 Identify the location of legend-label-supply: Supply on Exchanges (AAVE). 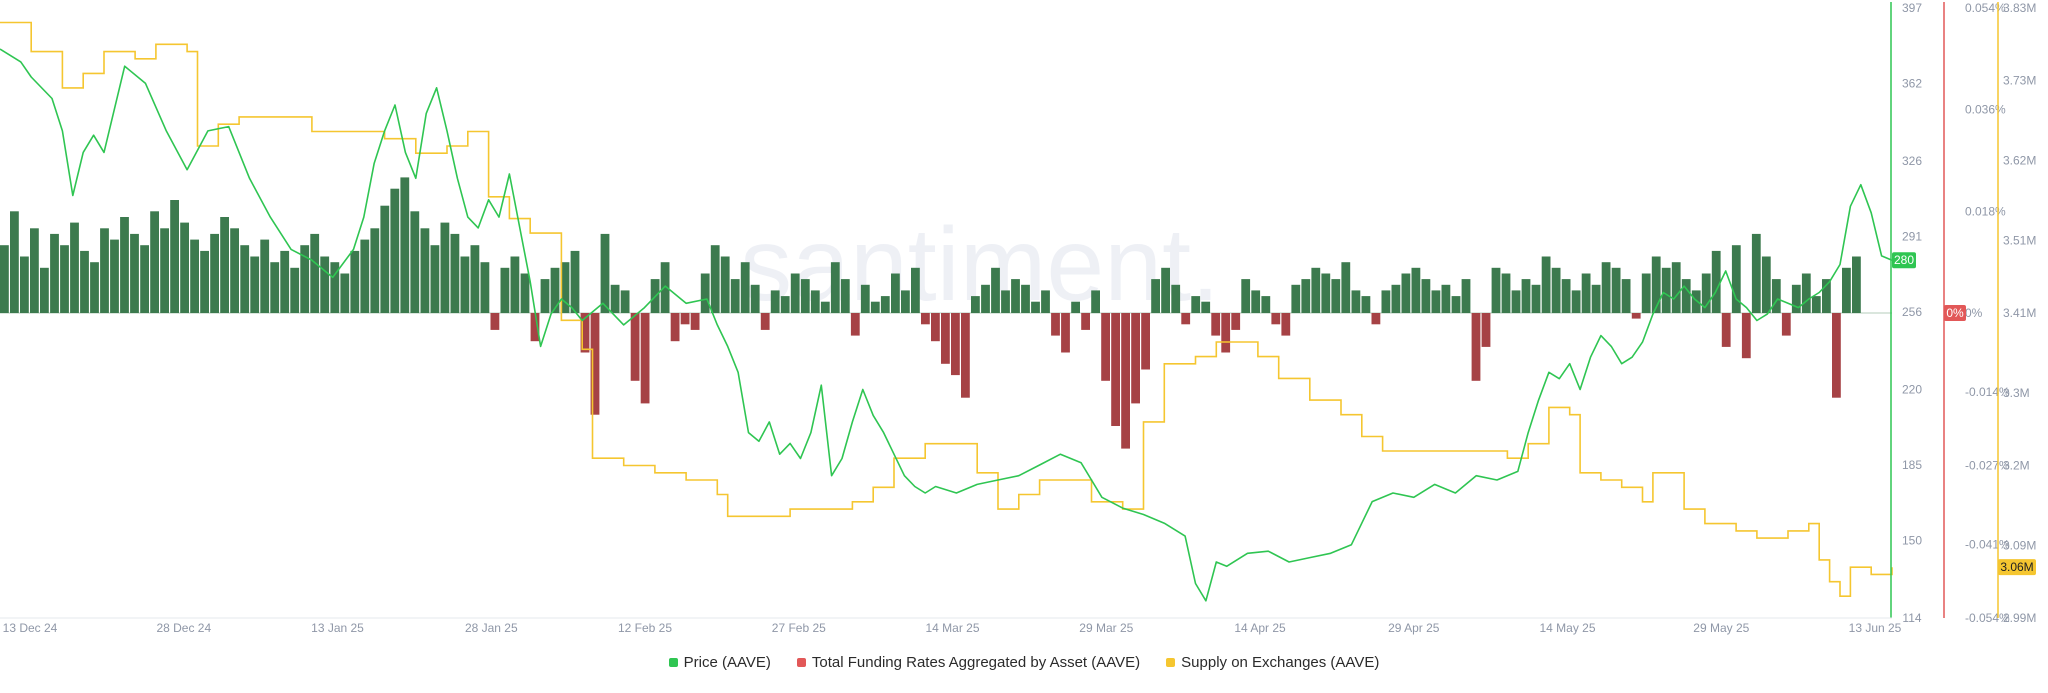
(1280, 662).